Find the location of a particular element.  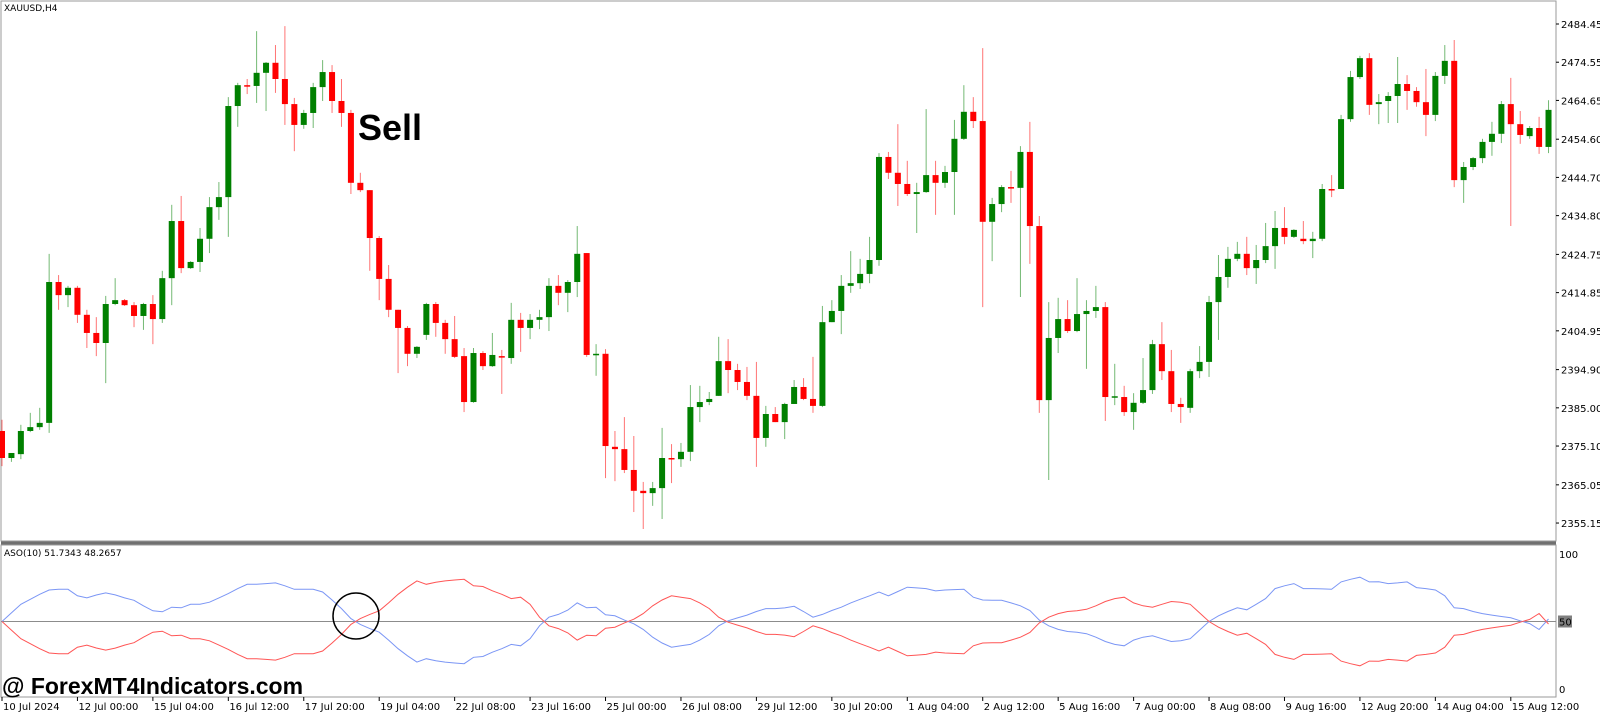

aso-bears-line is located at coordinates (775, 622).